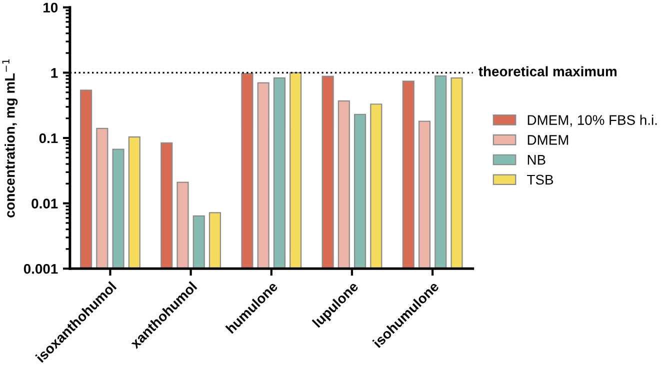 Image resolution: width=666 pixels, height=368 pixels. What do you see at coordinates (537, 160) in the screenshot?
I see `legend-label: NB` at bounding box center [537, 160].